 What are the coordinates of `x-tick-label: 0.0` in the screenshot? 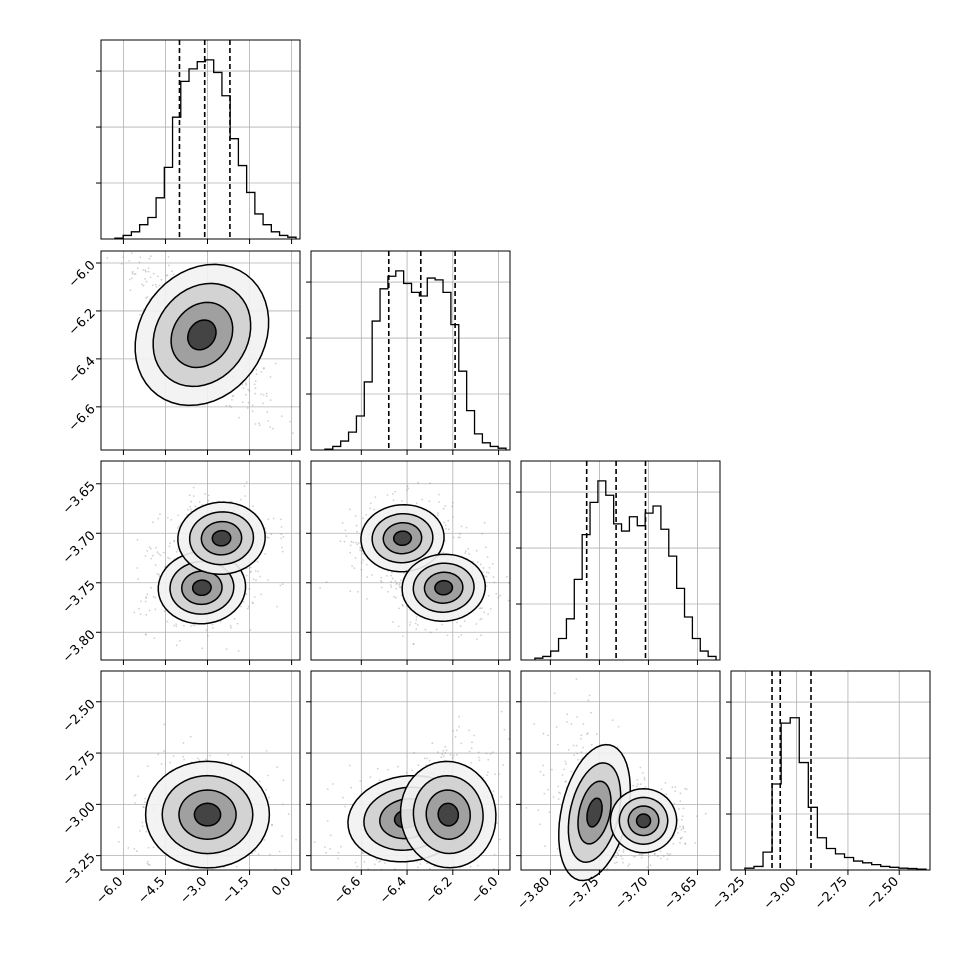 It's located at (281, 886).